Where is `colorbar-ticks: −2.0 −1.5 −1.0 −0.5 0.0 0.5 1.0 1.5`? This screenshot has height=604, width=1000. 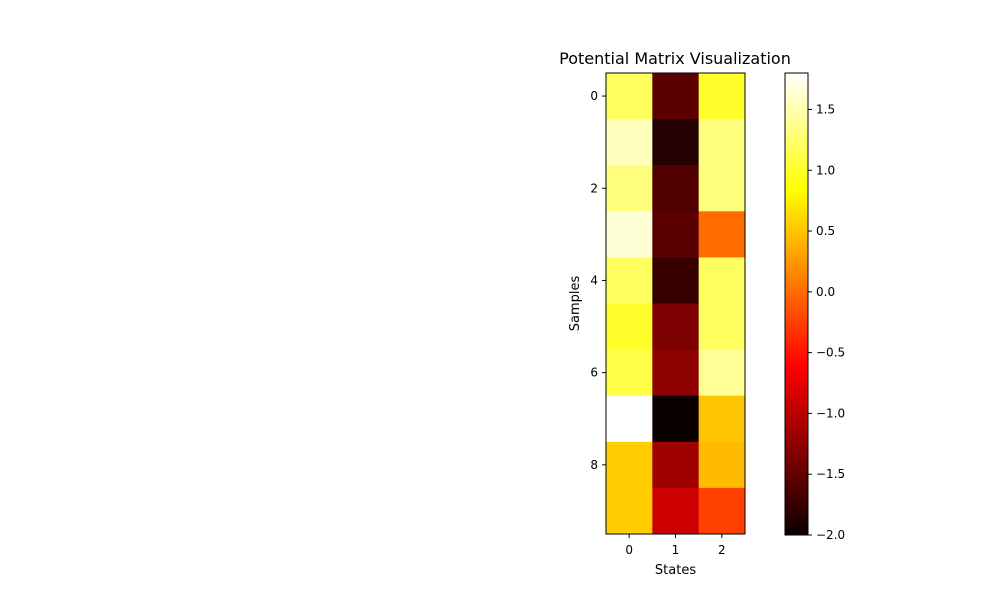
colorbar-ticks: −2.0 −1.5 −1.0 −0.5 0.0 0.5 1.0 1.5 is located at coordinates (826, 322).